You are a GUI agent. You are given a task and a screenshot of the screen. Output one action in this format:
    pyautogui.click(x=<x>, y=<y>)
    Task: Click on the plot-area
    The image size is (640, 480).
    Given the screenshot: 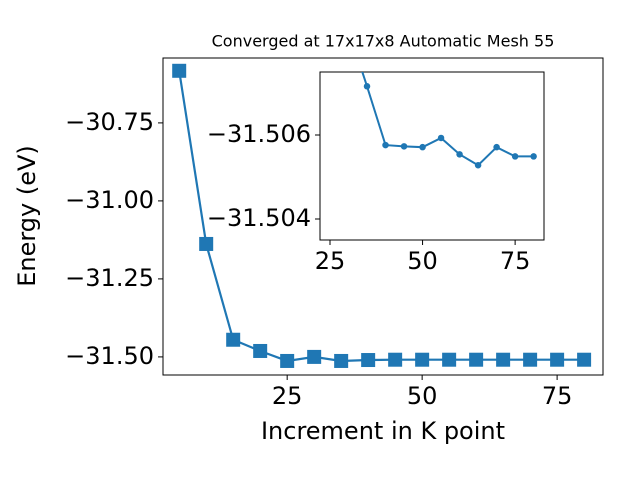 What is the action you would take?
    pyautogui.click(x=432, y=156)
    